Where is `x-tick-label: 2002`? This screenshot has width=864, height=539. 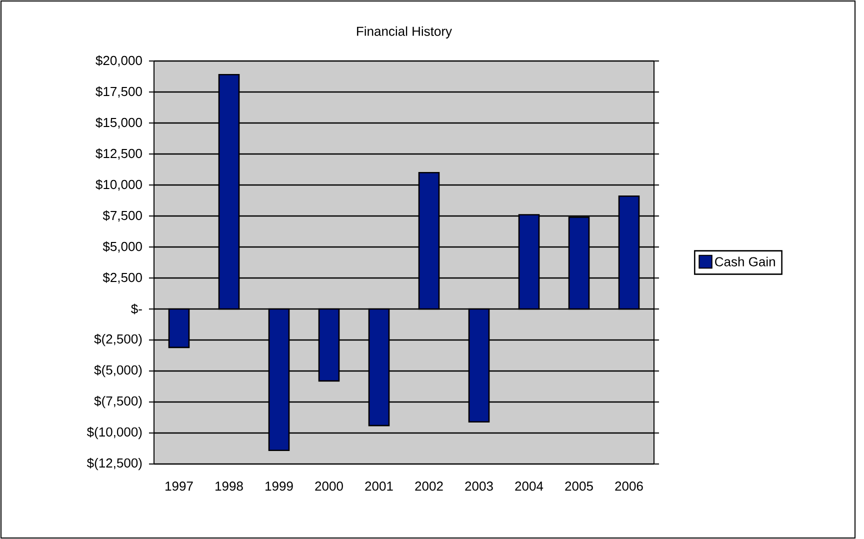 x-tick-label: 2002 is located at coordinates (429, 486).